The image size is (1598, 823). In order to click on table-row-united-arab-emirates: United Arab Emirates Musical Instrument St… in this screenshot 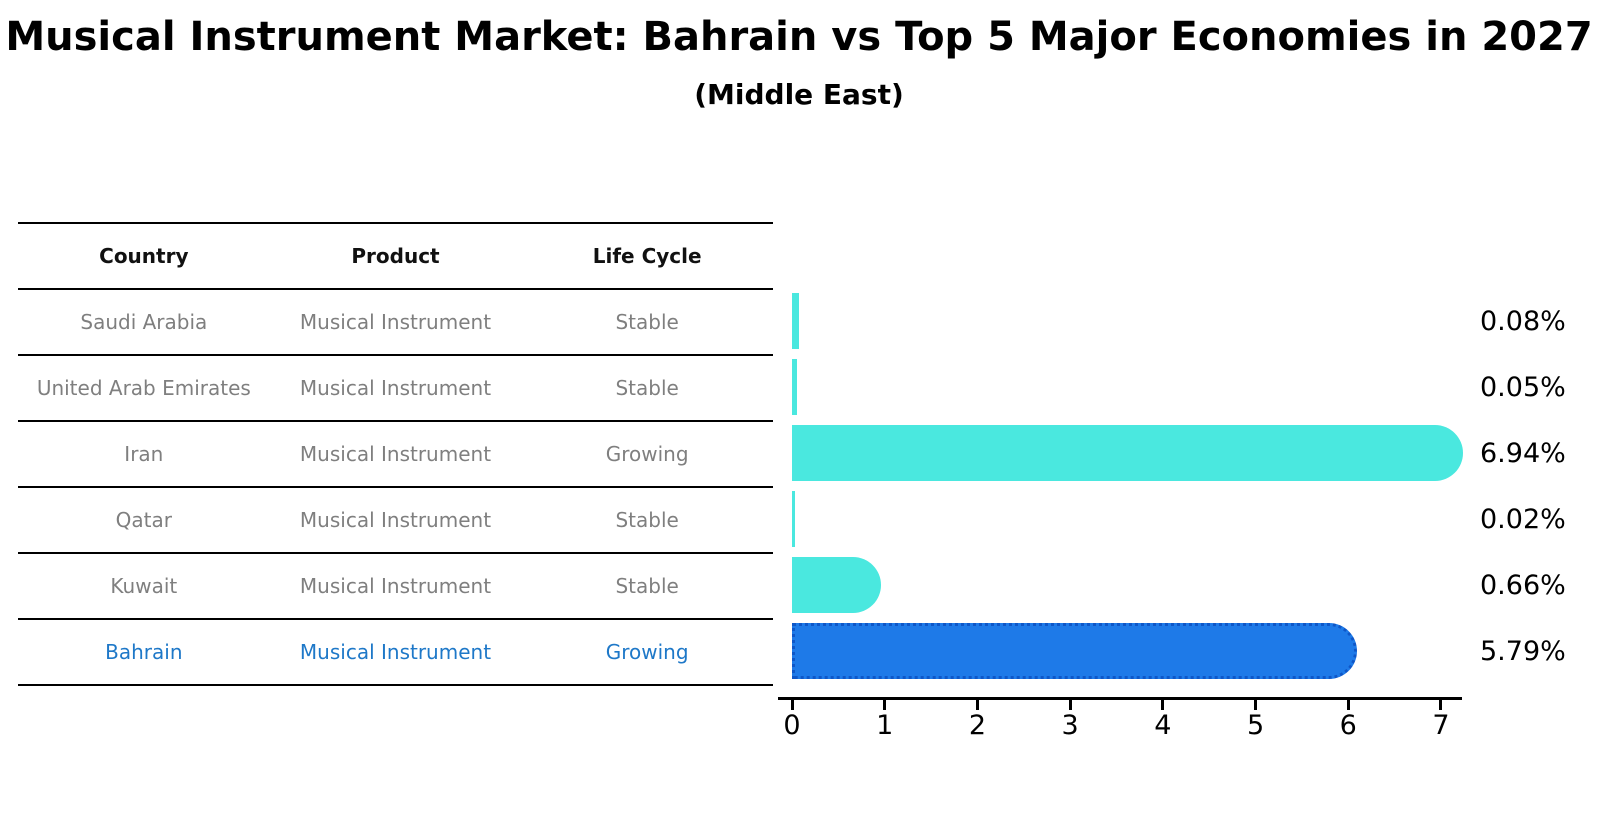, I will do `click(395, 389)`.